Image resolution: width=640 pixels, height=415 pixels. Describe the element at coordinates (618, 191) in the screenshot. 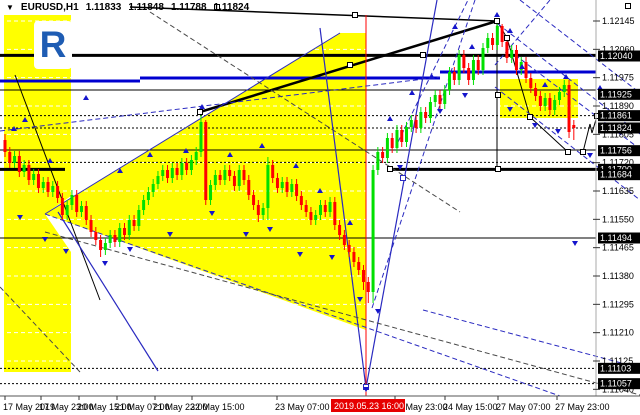

I see `price-tick-label: 1.11635` at that location.